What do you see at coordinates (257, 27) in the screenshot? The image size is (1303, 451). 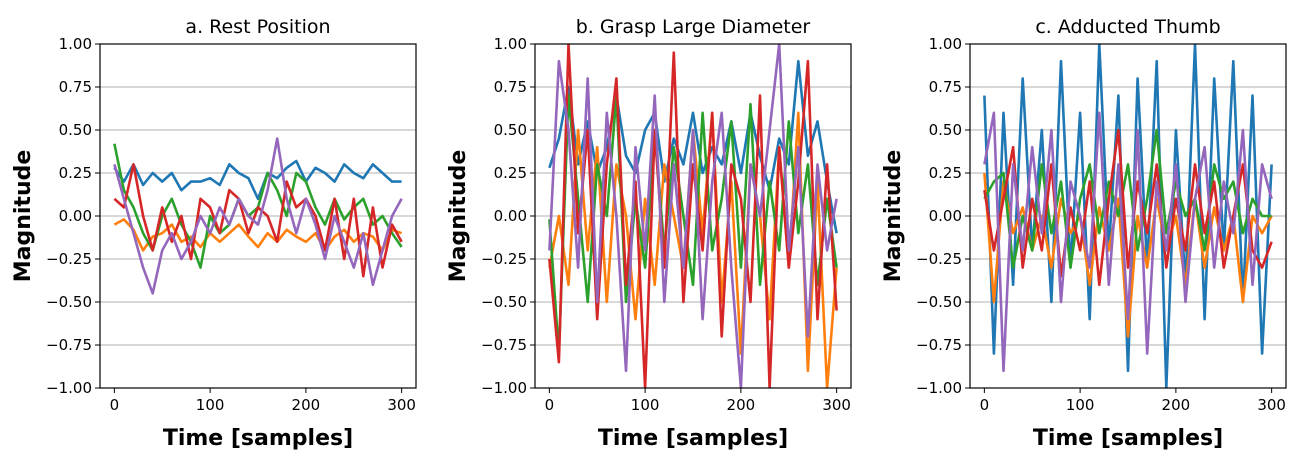 I see `chart-title: a. Rest Position` at bounding box center [257, 27].